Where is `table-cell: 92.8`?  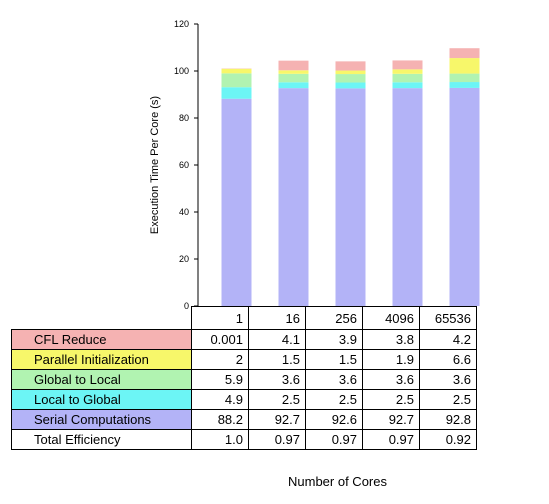
table-cell: 92.8 is located at coordinates (448, 419).